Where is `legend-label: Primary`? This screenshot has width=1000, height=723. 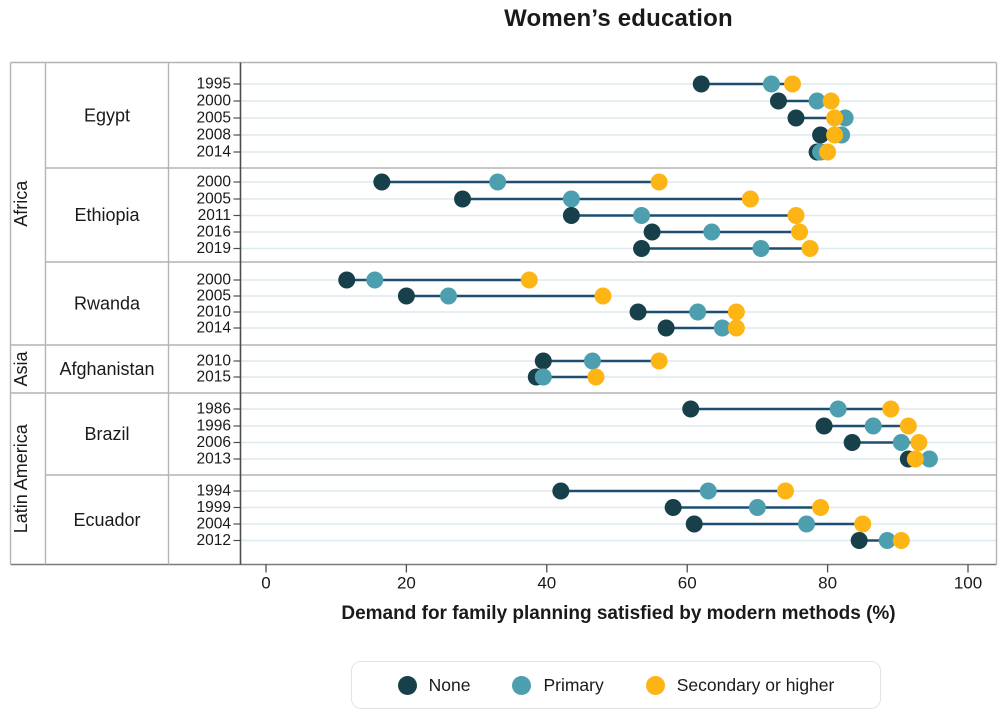
legend-label: Primary is located at coordinates (573, 684).